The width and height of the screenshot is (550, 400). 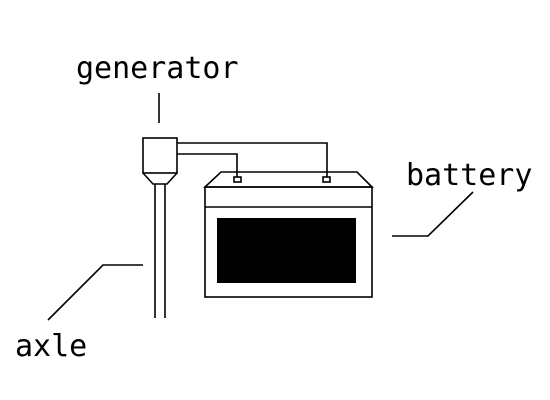 I want to click on battery-leader-line, so click(x=433, y=214).